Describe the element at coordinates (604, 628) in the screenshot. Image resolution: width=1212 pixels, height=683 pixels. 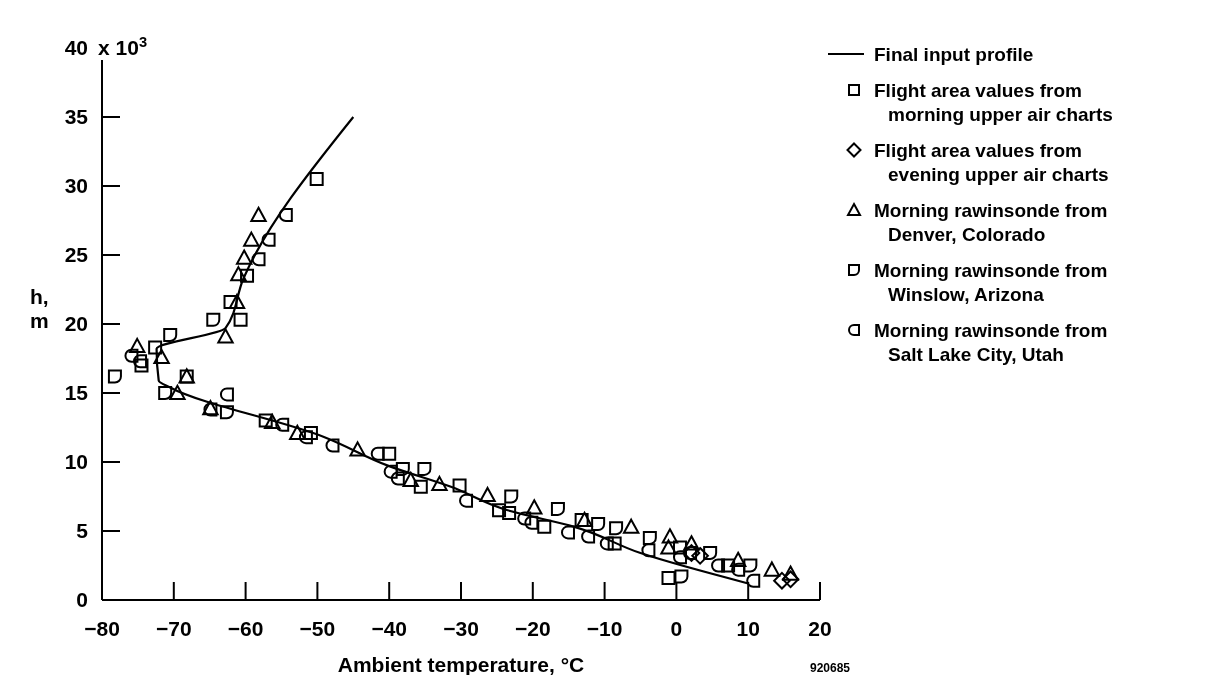
I see `x-tick-label: −10` at that location.